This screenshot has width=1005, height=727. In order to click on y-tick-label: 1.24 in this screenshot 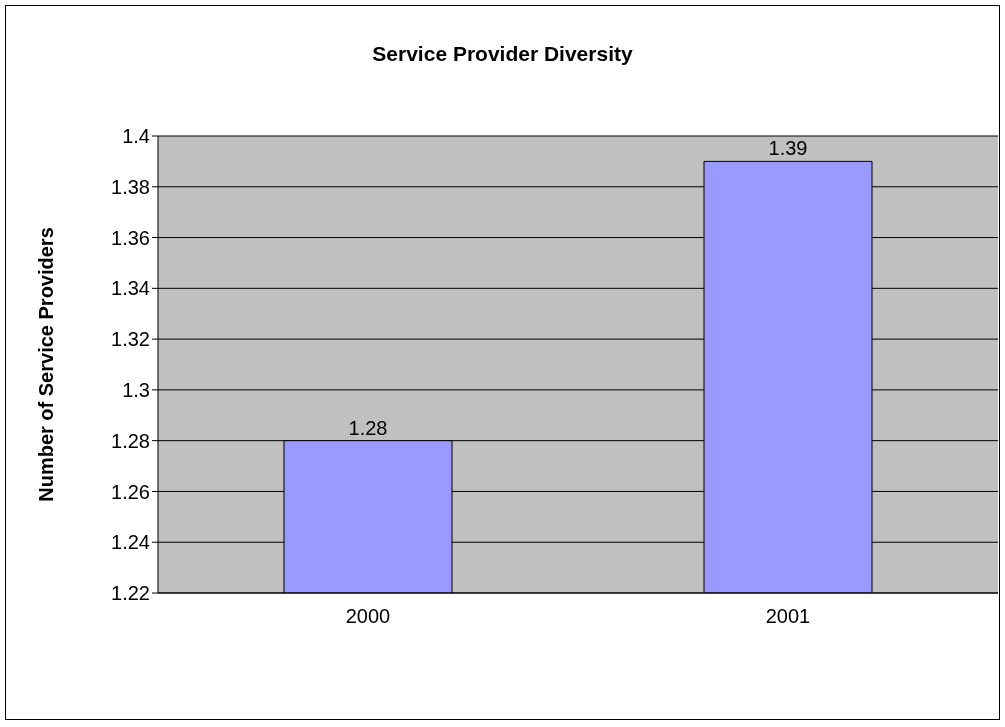, I will do `click(130, 542)`.